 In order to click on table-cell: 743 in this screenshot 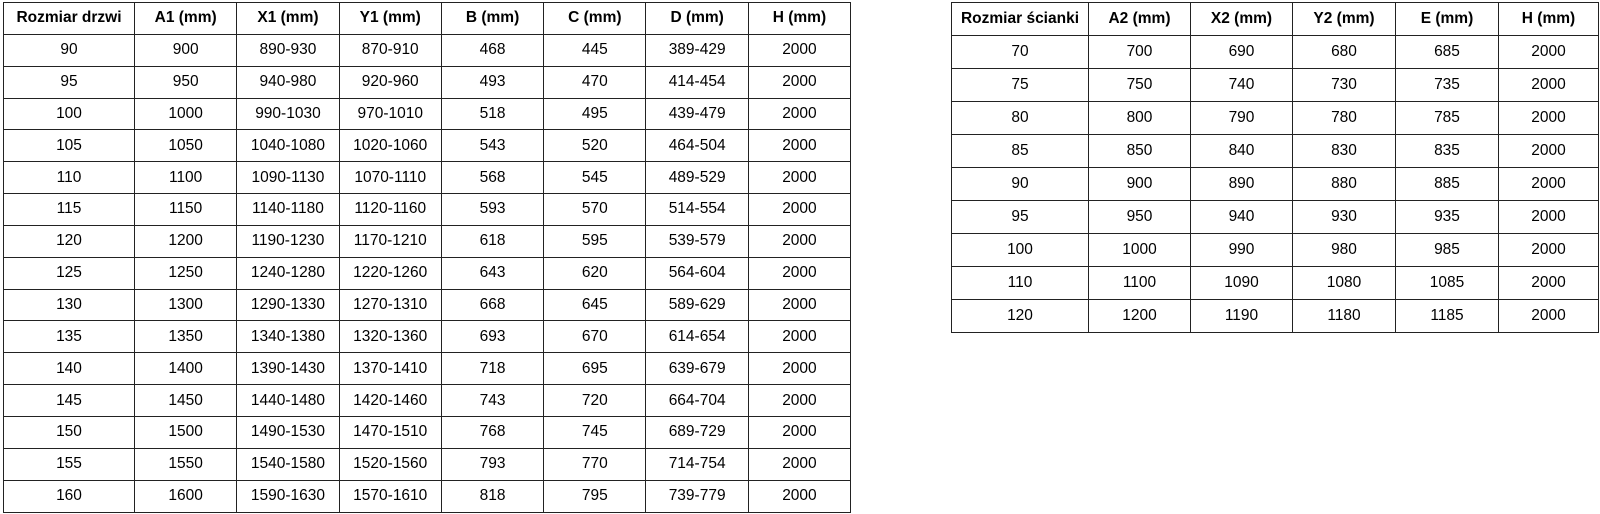, I will do `click(492, 400)`.